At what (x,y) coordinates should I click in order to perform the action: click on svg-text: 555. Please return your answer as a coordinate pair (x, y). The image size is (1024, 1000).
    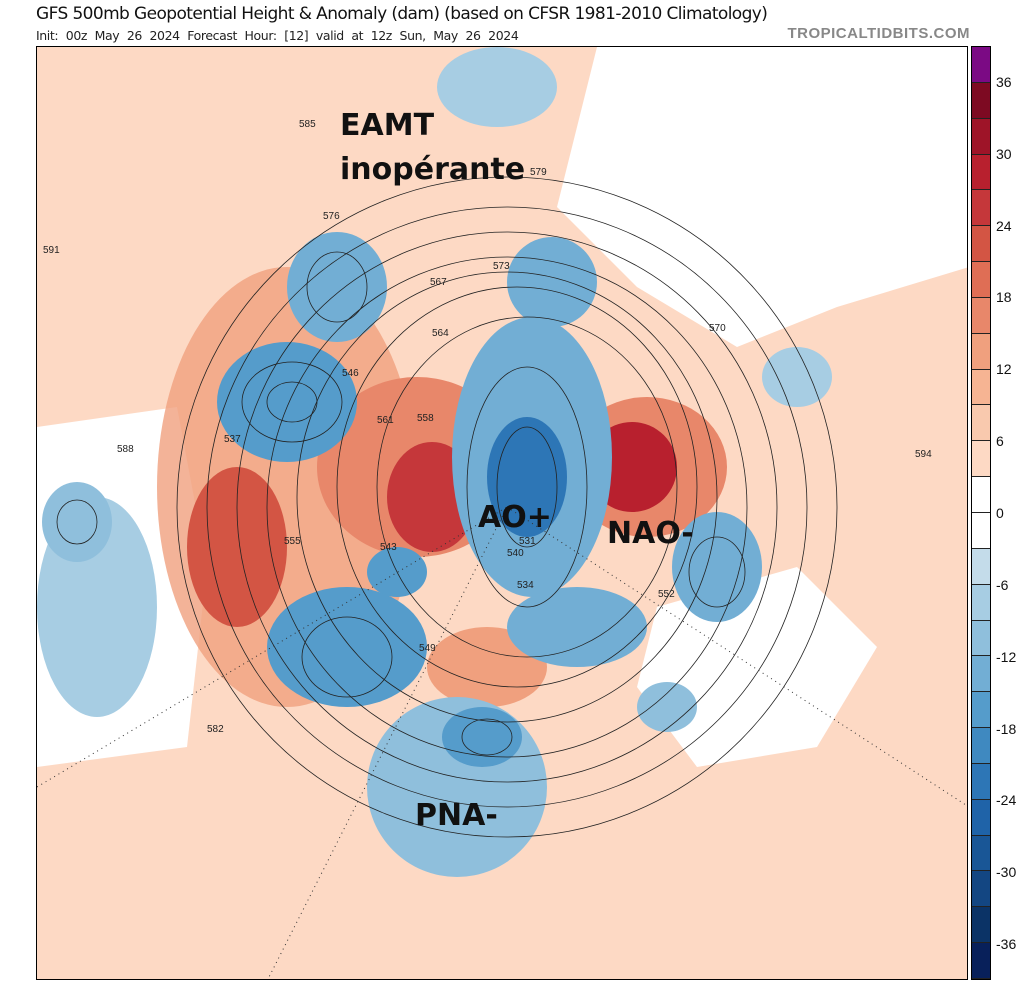
    Looking at the image, I should click on (292, 541).